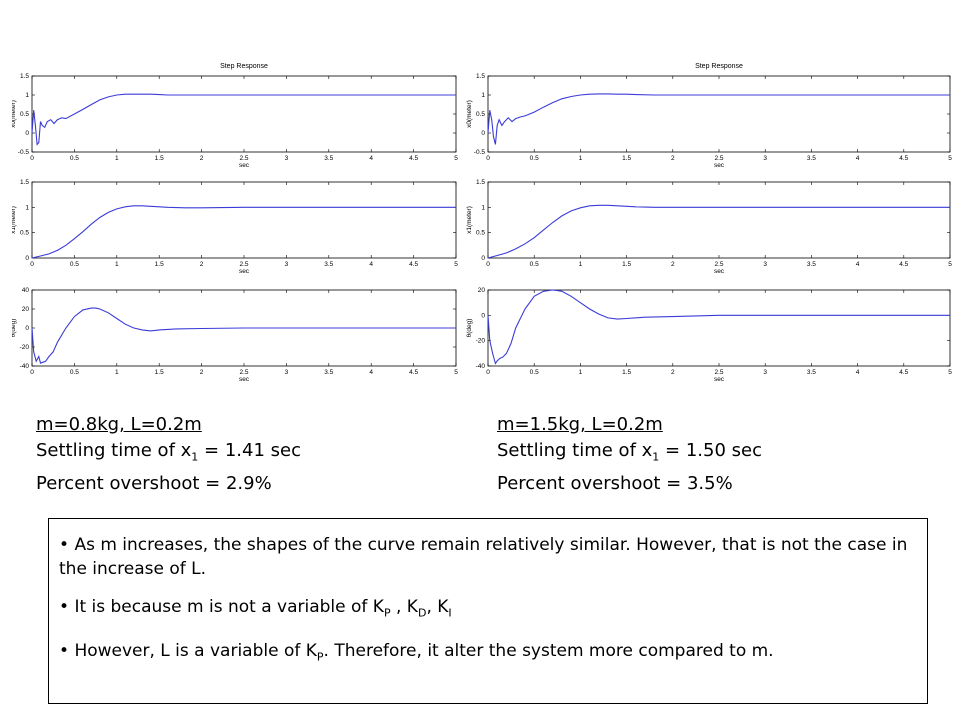 This screenshot has width=960, height=720. Describe the element at coordinates (629, 452) in the screenshot. I see `right-settling-time: Settling time of x1 = 1.50 sec` at that location.